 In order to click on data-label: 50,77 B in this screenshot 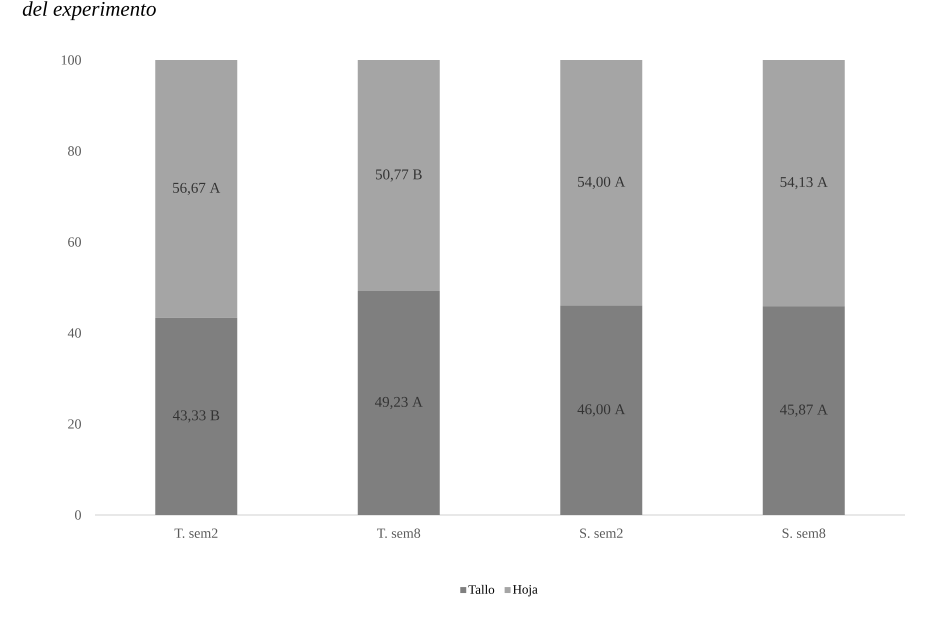, I will do `click(399, 175)`.